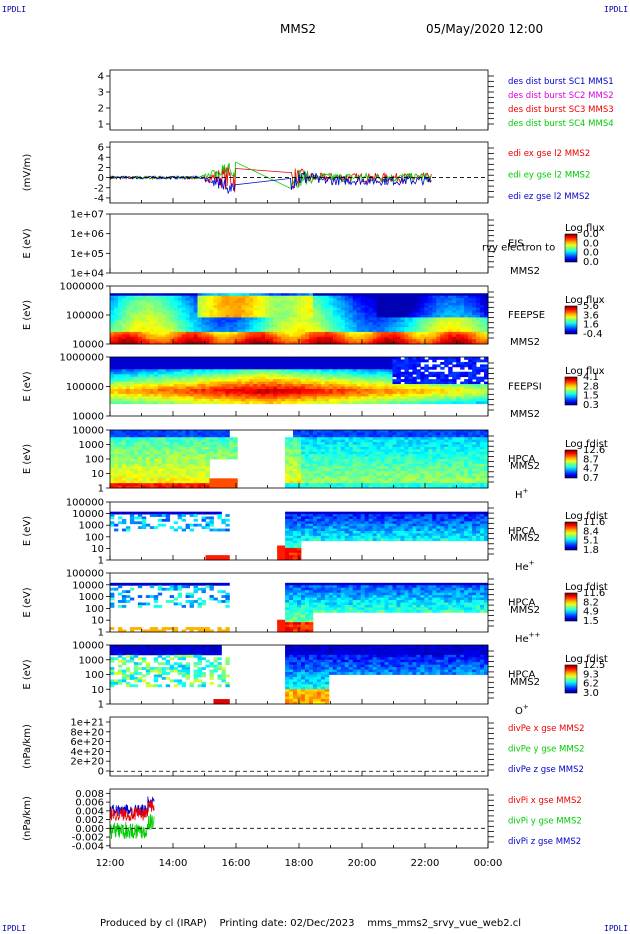  Describe the element at coordinates (101, 168) in the screenshot. I see `y-tick-label: 2` at that location.